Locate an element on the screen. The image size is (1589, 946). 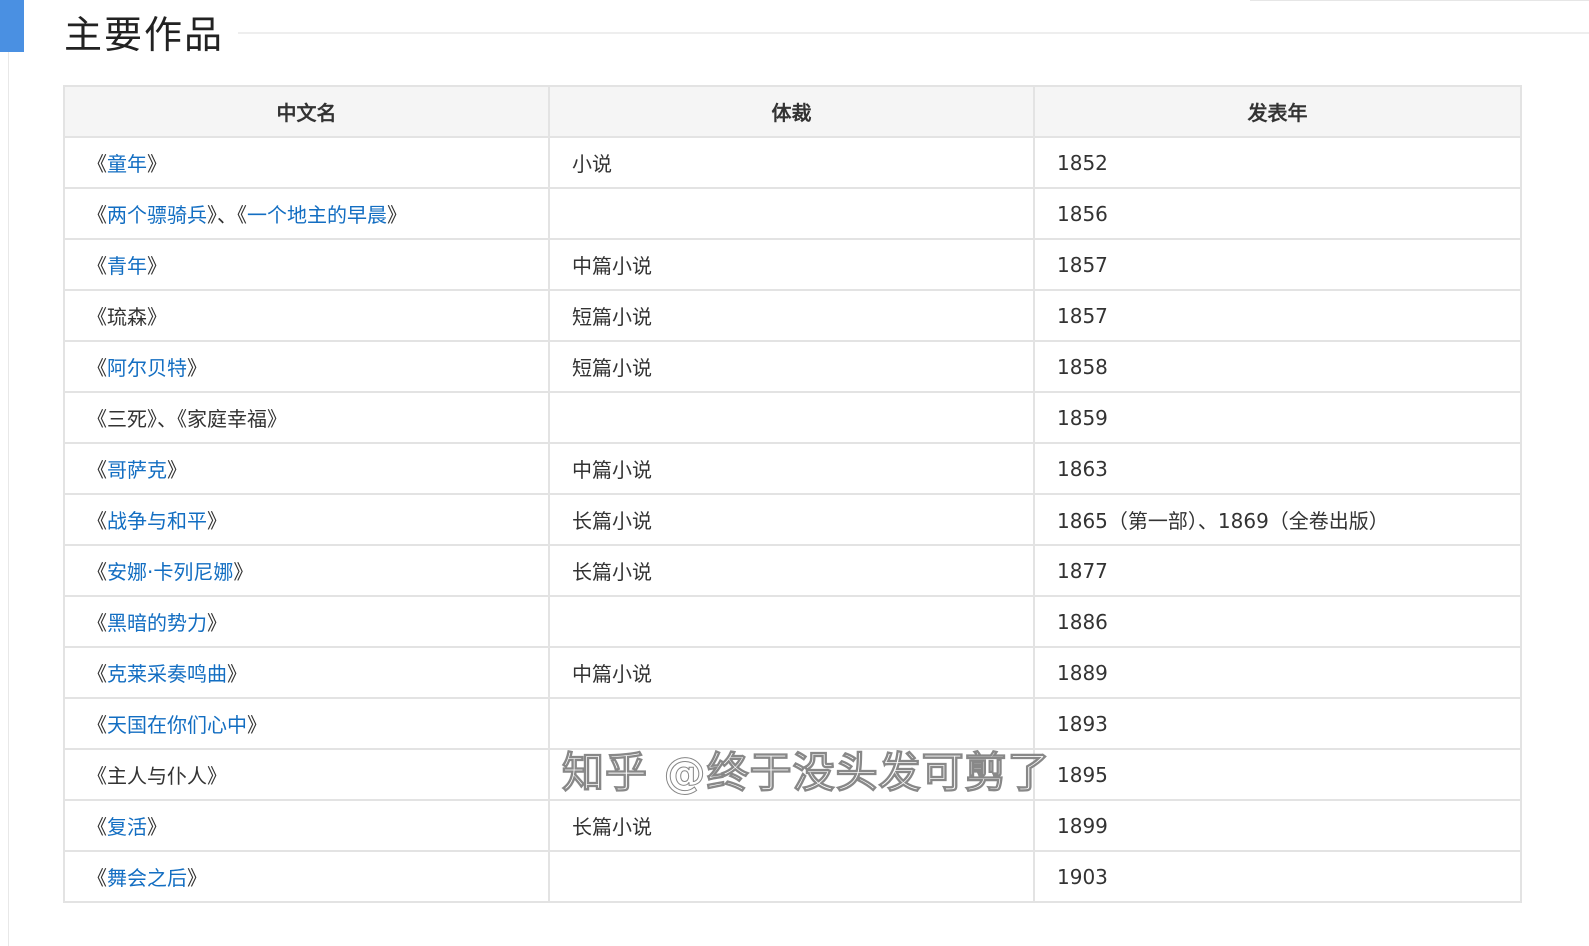
work-link: 一个地主的早晨 is located at coordinates (317, 215).